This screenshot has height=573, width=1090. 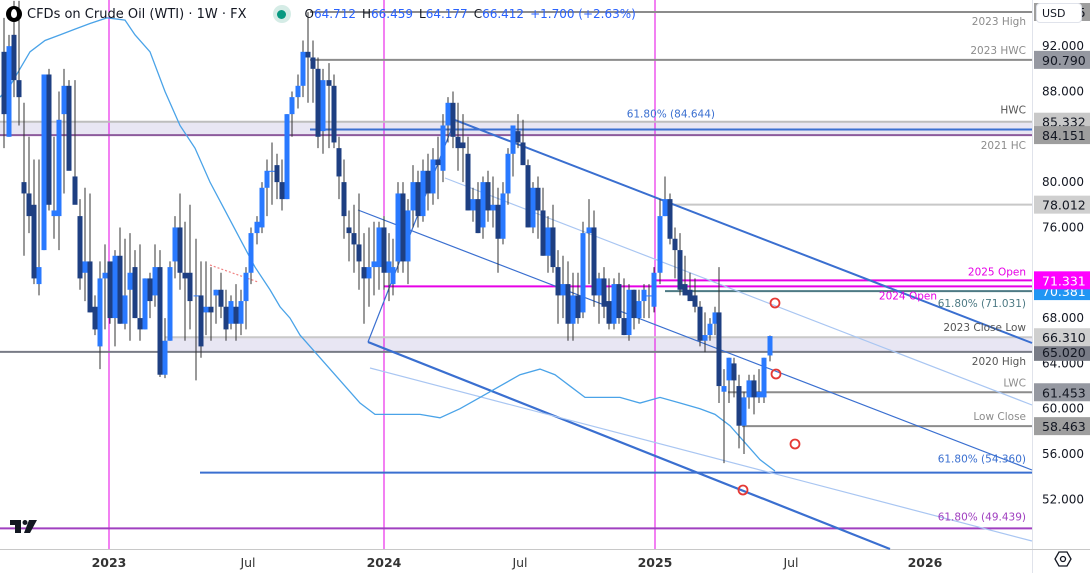 What do you see at coordinates (671, 115) in the screenshot?
I see `level-label: 61.80% (84.644)` at bounding box center [671, 115].